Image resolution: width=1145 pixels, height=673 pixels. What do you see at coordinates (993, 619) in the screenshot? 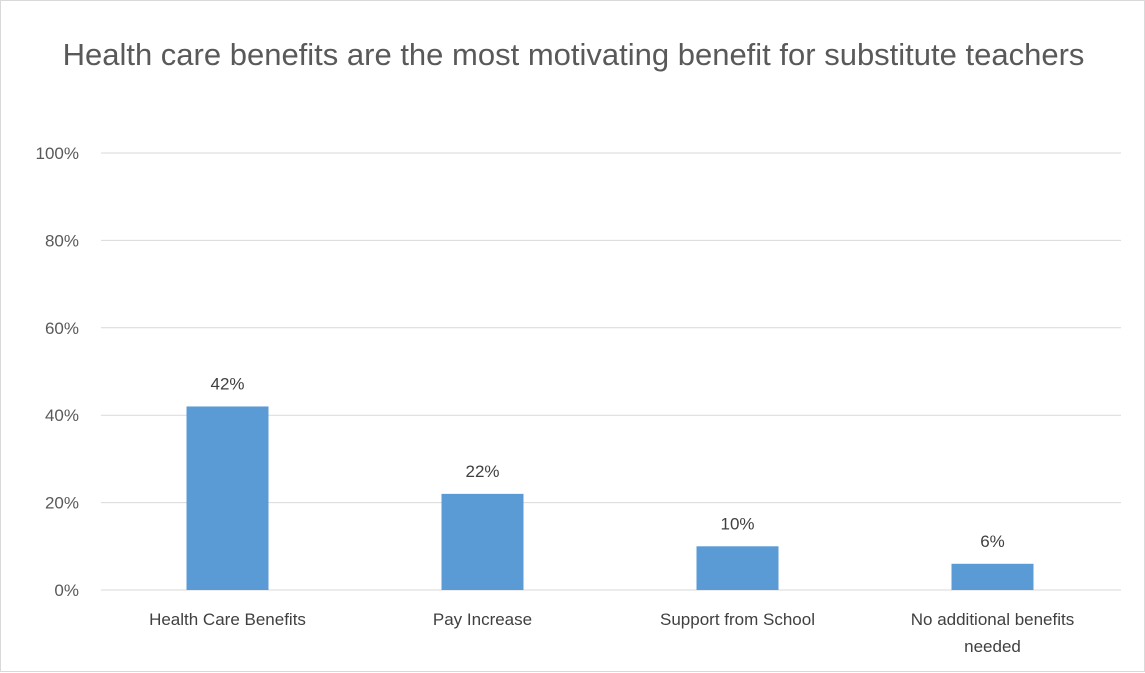
I see `category-label-line: No additional benefits` at bounding box center [993, 619].